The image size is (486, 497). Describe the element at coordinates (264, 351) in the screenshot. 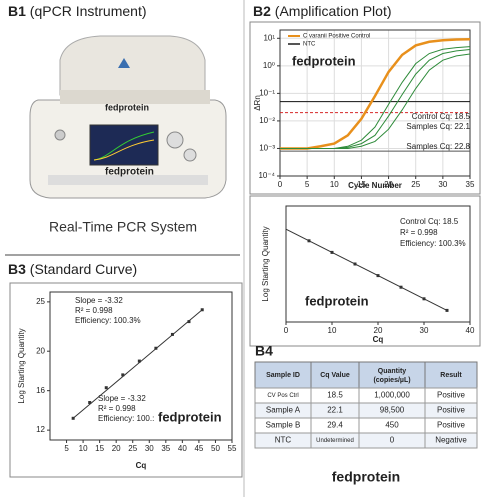

I see `panel-label: B4` at that location.